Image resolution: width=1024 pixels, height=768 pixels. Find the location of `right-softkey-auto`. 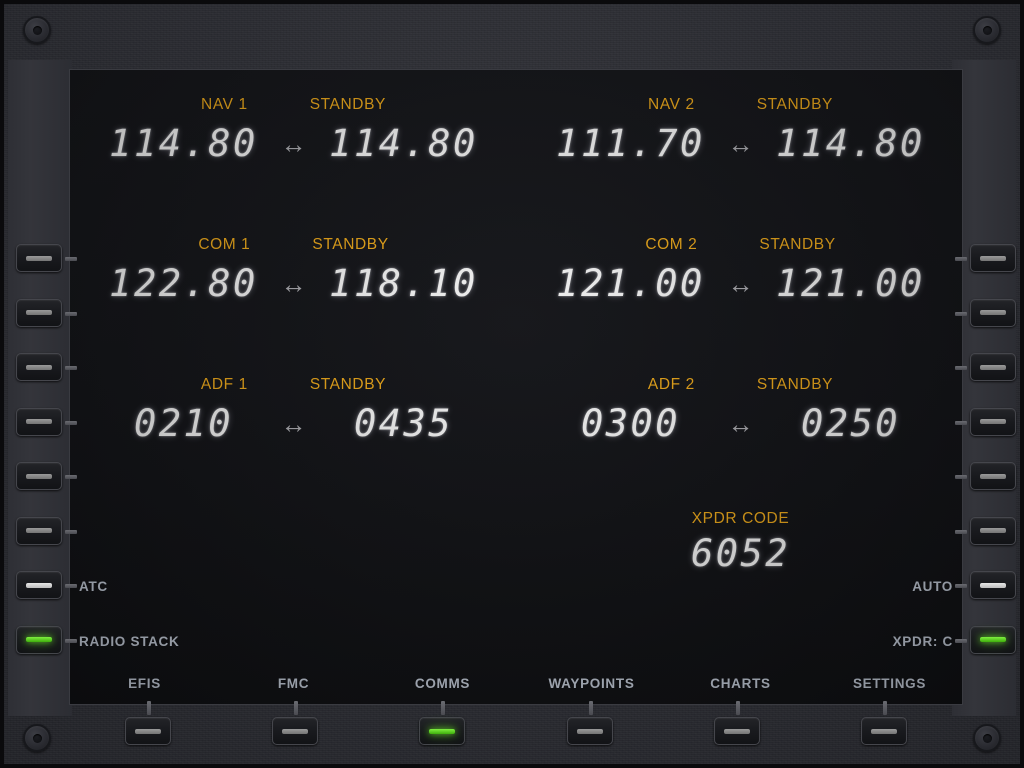

right-softkey-auto is located at coordinates (985, 585).